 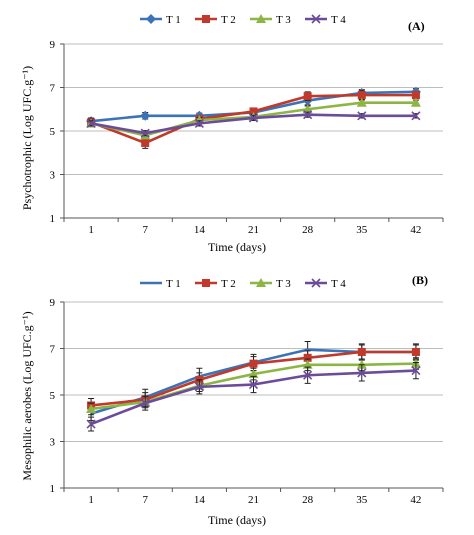 What do you see at coordinates (416, 26) in the screenshot?
I see `panel-label-a: (A)` at bounding box center [416, 26].